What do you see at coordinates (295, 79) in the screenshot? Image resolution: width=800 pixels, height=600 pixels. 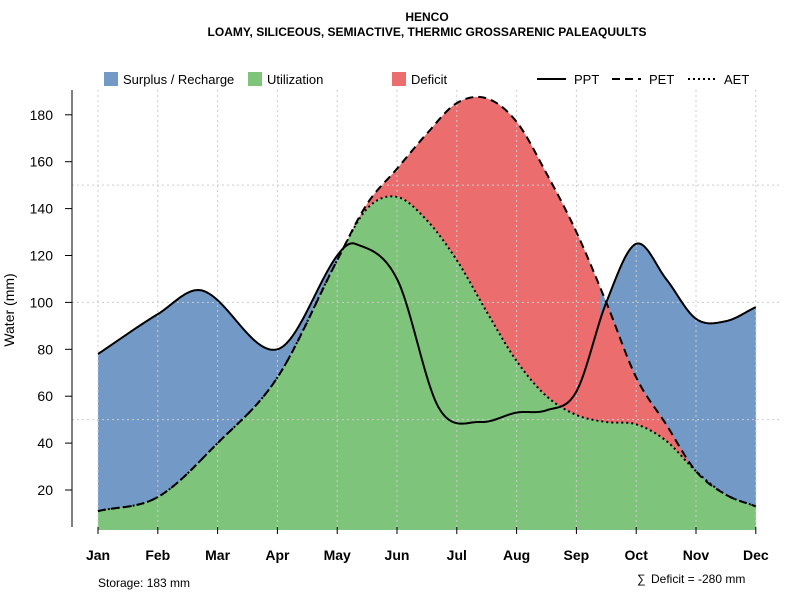 I see `legend-label-utilization: Utilization` at bounding box center [295, 79].